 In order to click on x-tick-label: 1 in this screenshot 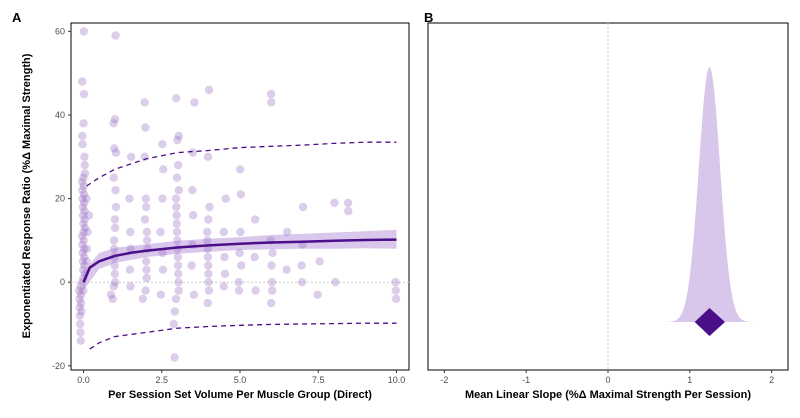, I will do `click(689, 380)`.